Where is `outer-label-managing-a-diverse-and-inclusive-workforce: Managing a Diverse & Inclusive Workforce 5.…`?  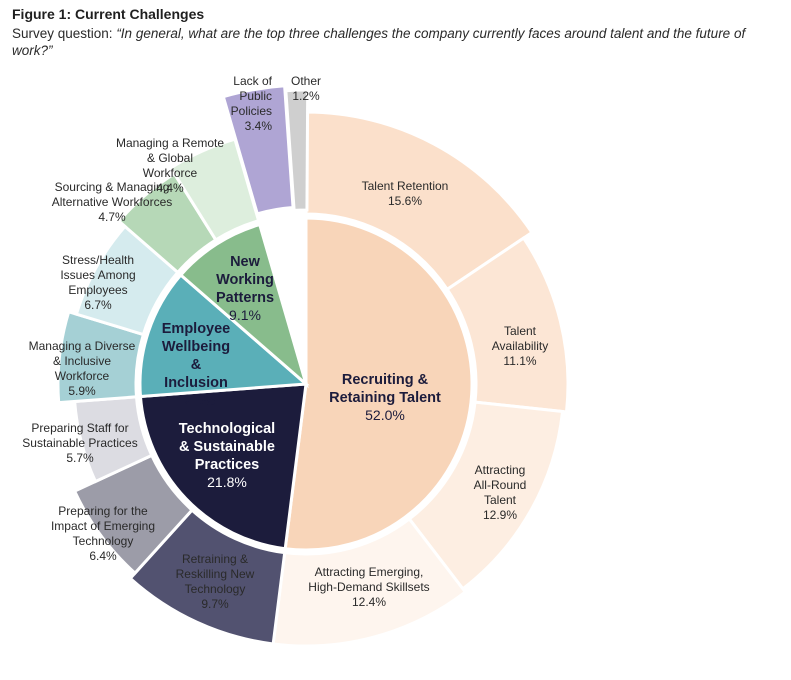
outer-label-managing-a-diverse-and-inclusive-workforce: Managing a Diverse & Inclusive Workforce 5.… is located at coordinates (82, 368).